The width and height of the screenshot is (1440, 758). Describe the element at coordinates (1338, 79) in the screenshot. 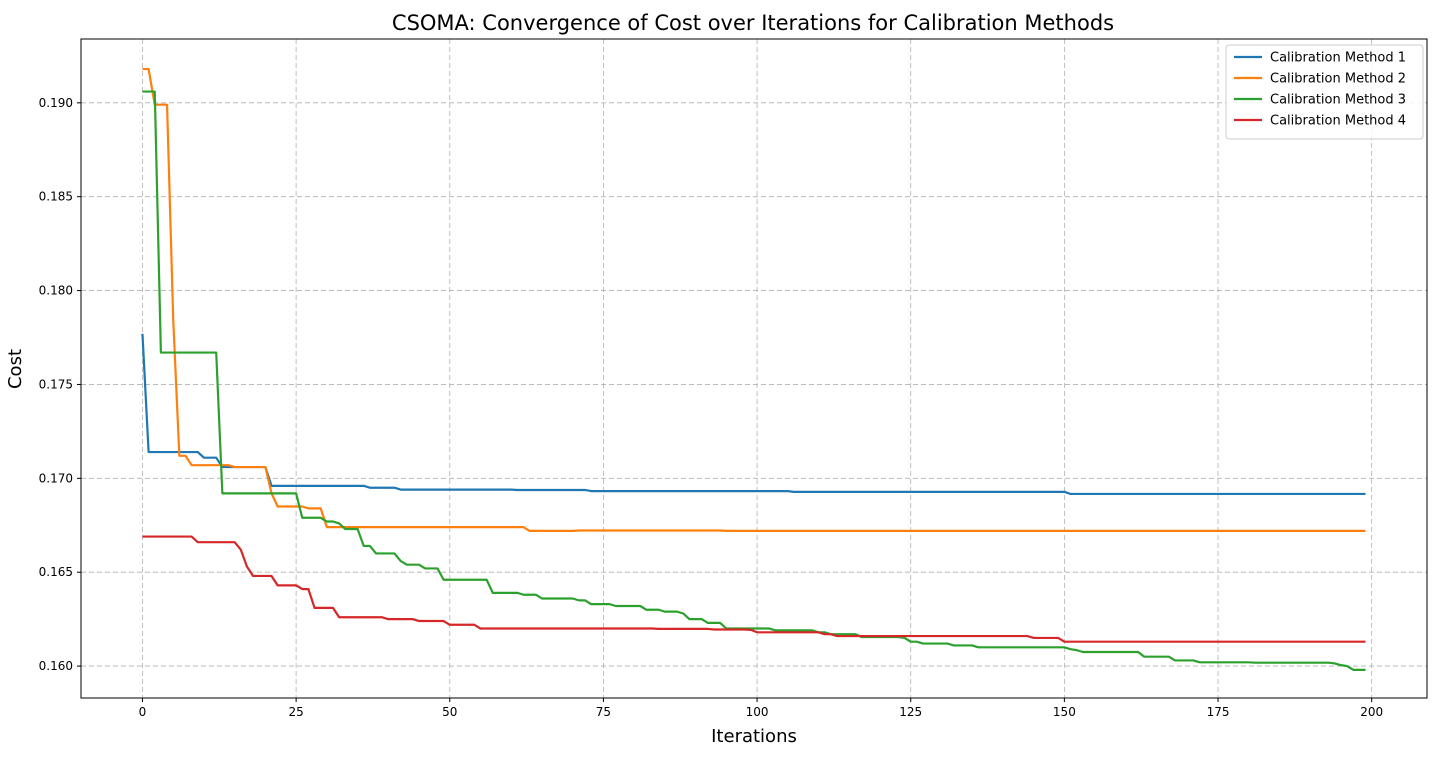

I see `legend-label-method-2: Calibration Method 2` at that location.